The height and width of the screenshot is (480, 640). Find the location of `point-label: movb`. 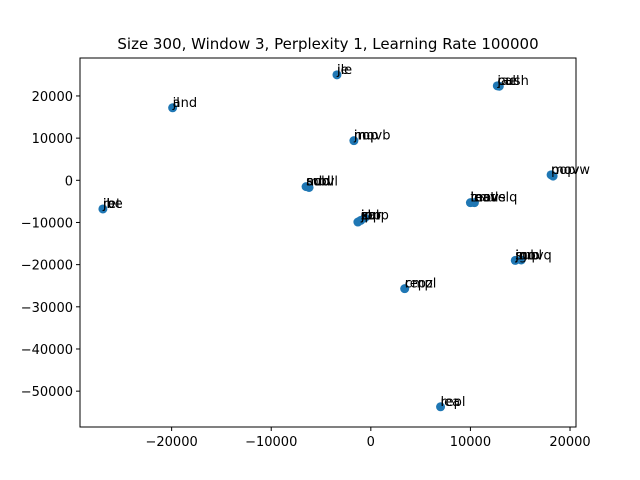

point-label: movb is located at coordinates (372, 136).